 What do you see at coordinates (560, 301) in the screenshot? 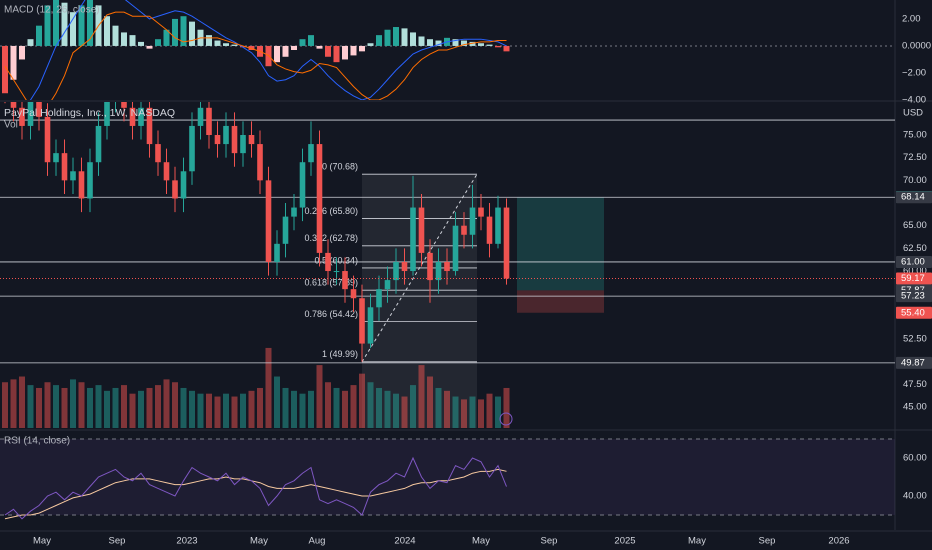
I see `position-stop` at bounding box center [560, 301].